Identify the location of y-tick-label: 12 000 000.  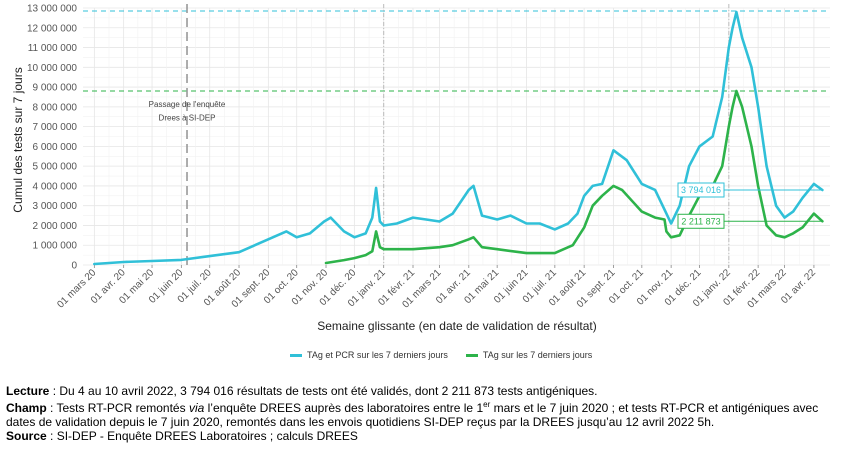
(52, 28).